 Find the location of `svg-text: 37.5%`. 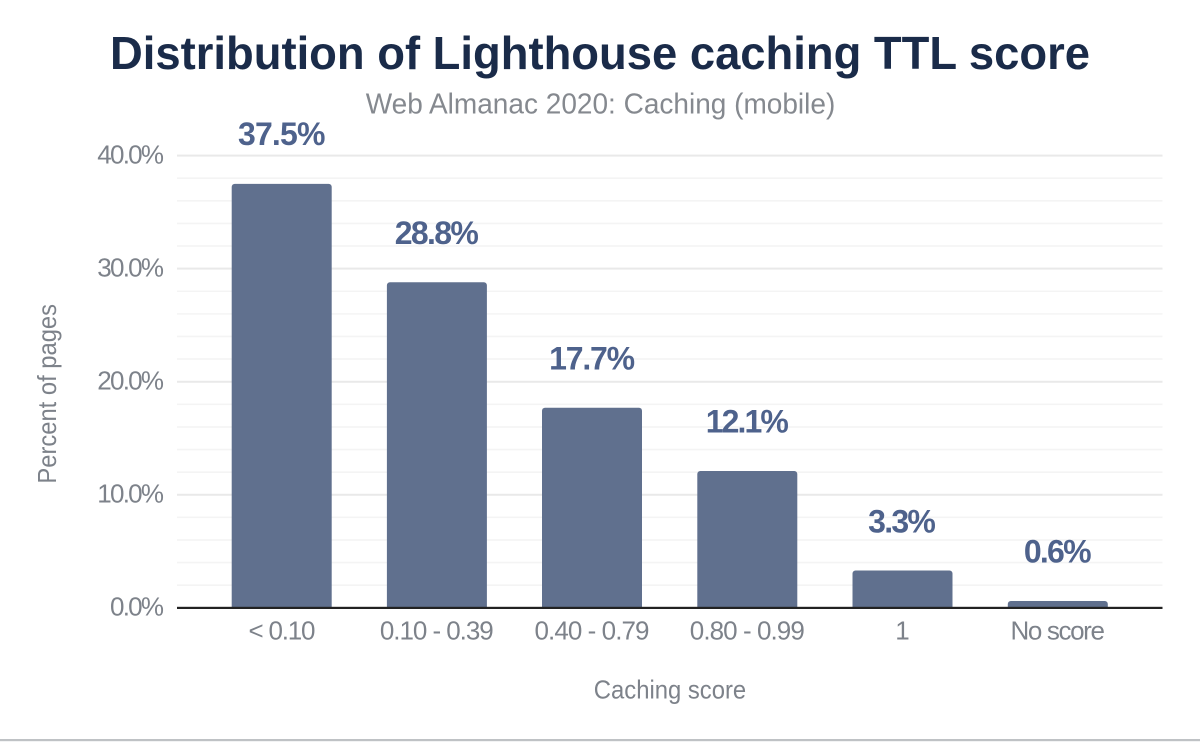

svg-text: 37.5% is located at coordinates (282, 134).